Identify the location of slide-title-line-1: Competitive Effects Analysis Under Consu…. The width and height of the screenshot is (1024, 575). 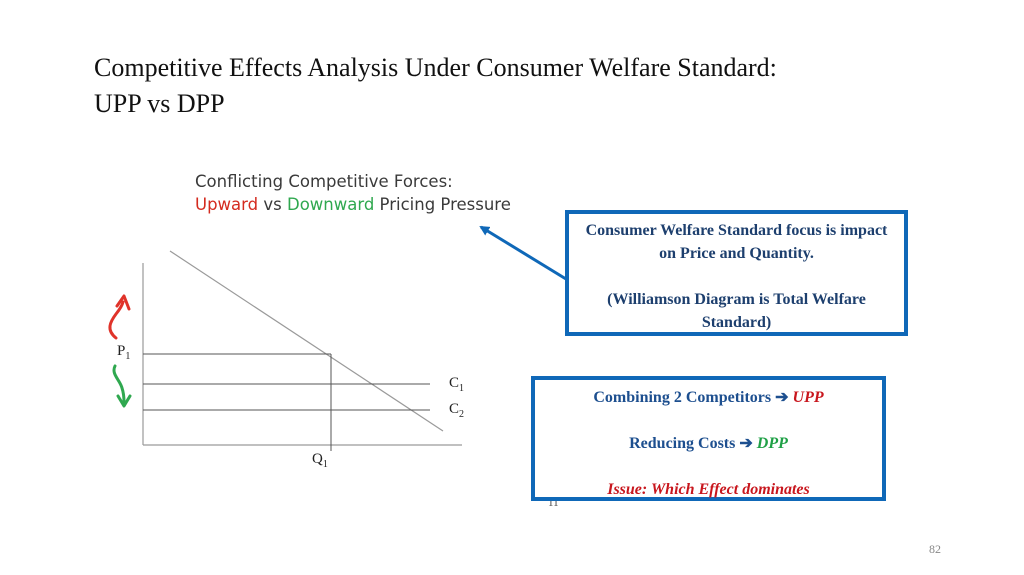
(435, 67).